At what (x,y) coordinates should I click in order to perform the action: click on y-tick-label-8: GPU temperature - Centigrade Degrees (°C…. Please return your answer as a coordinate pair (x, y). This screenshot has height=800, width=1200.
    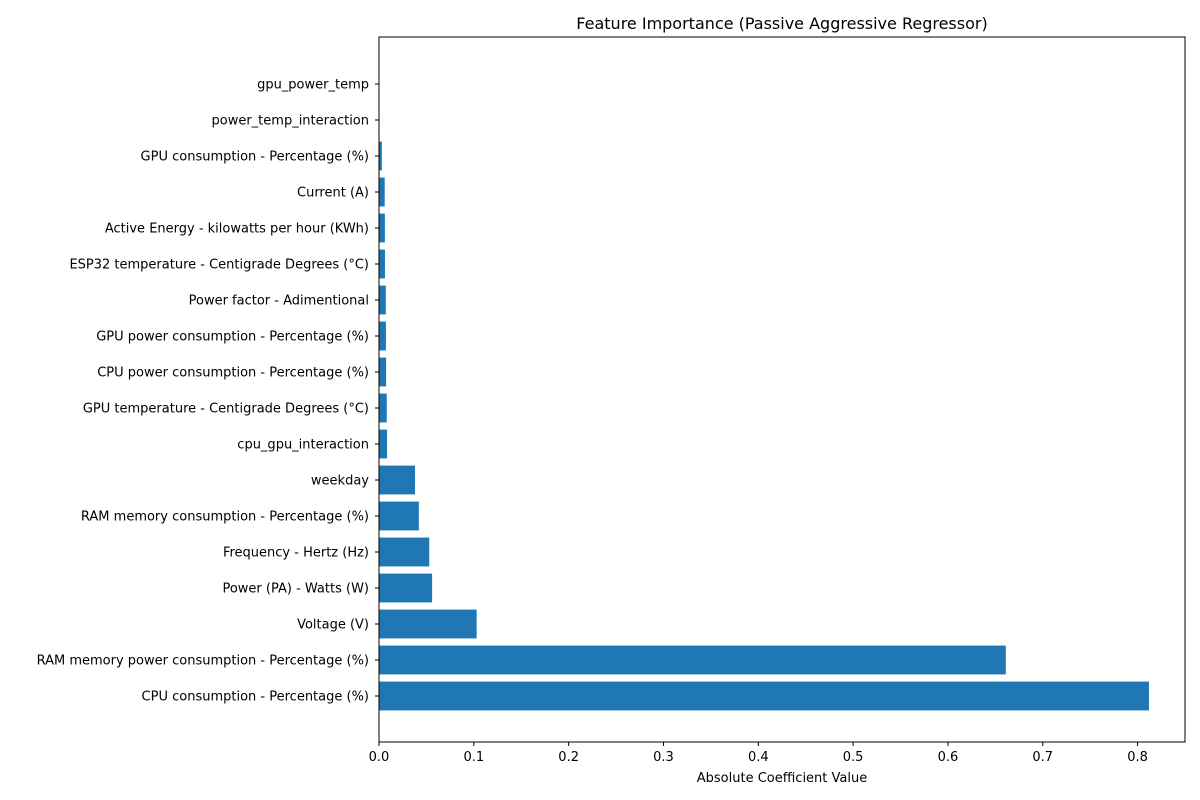
    Looking at the image, I should click on (226, 409).